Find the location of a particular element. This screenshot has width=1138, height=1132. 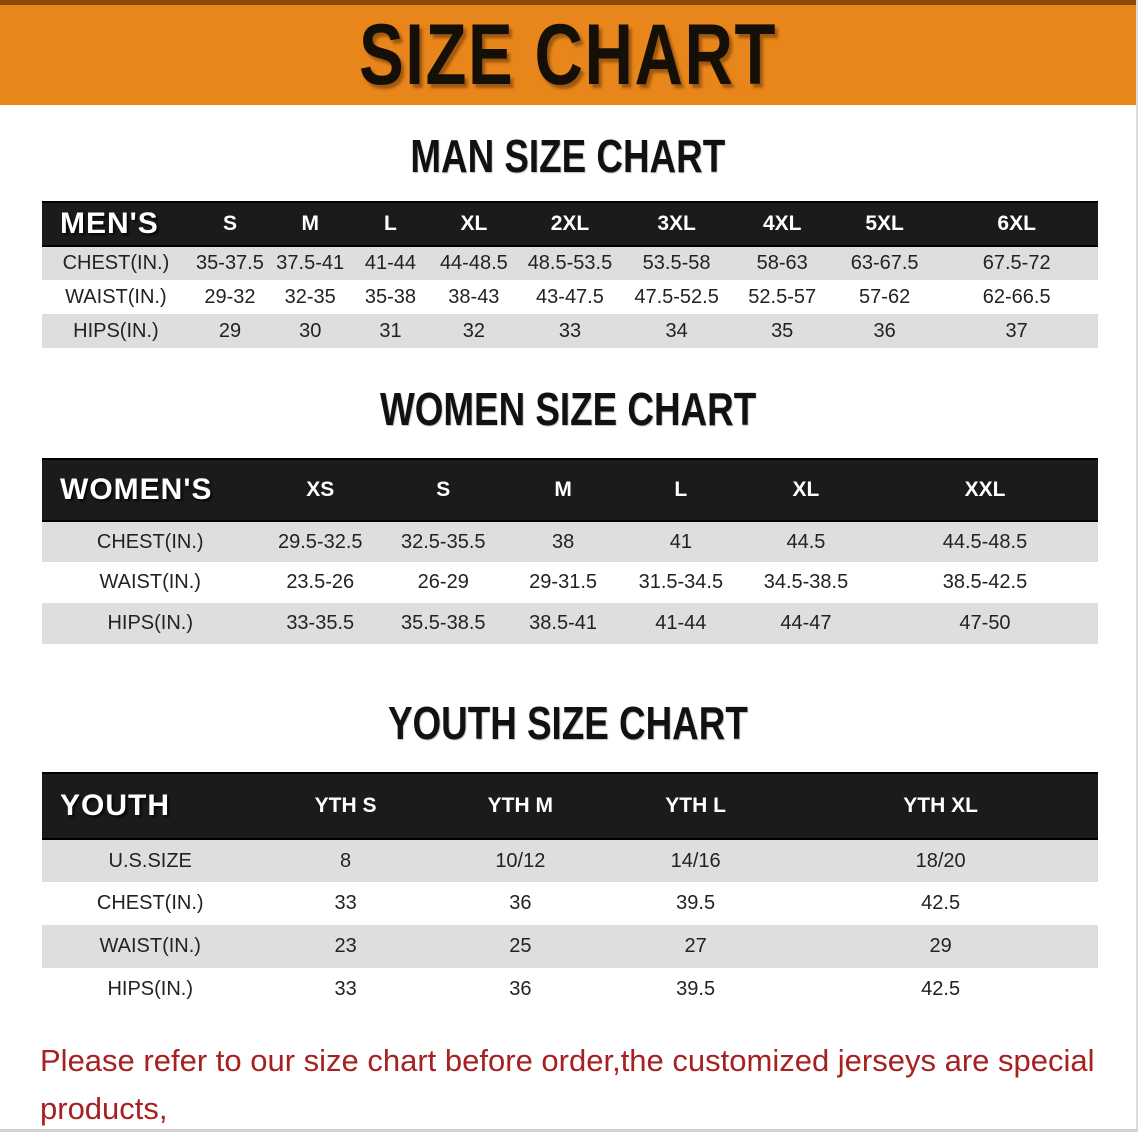

men-corner-label: MEN'S is located at coordinates (116, 224).